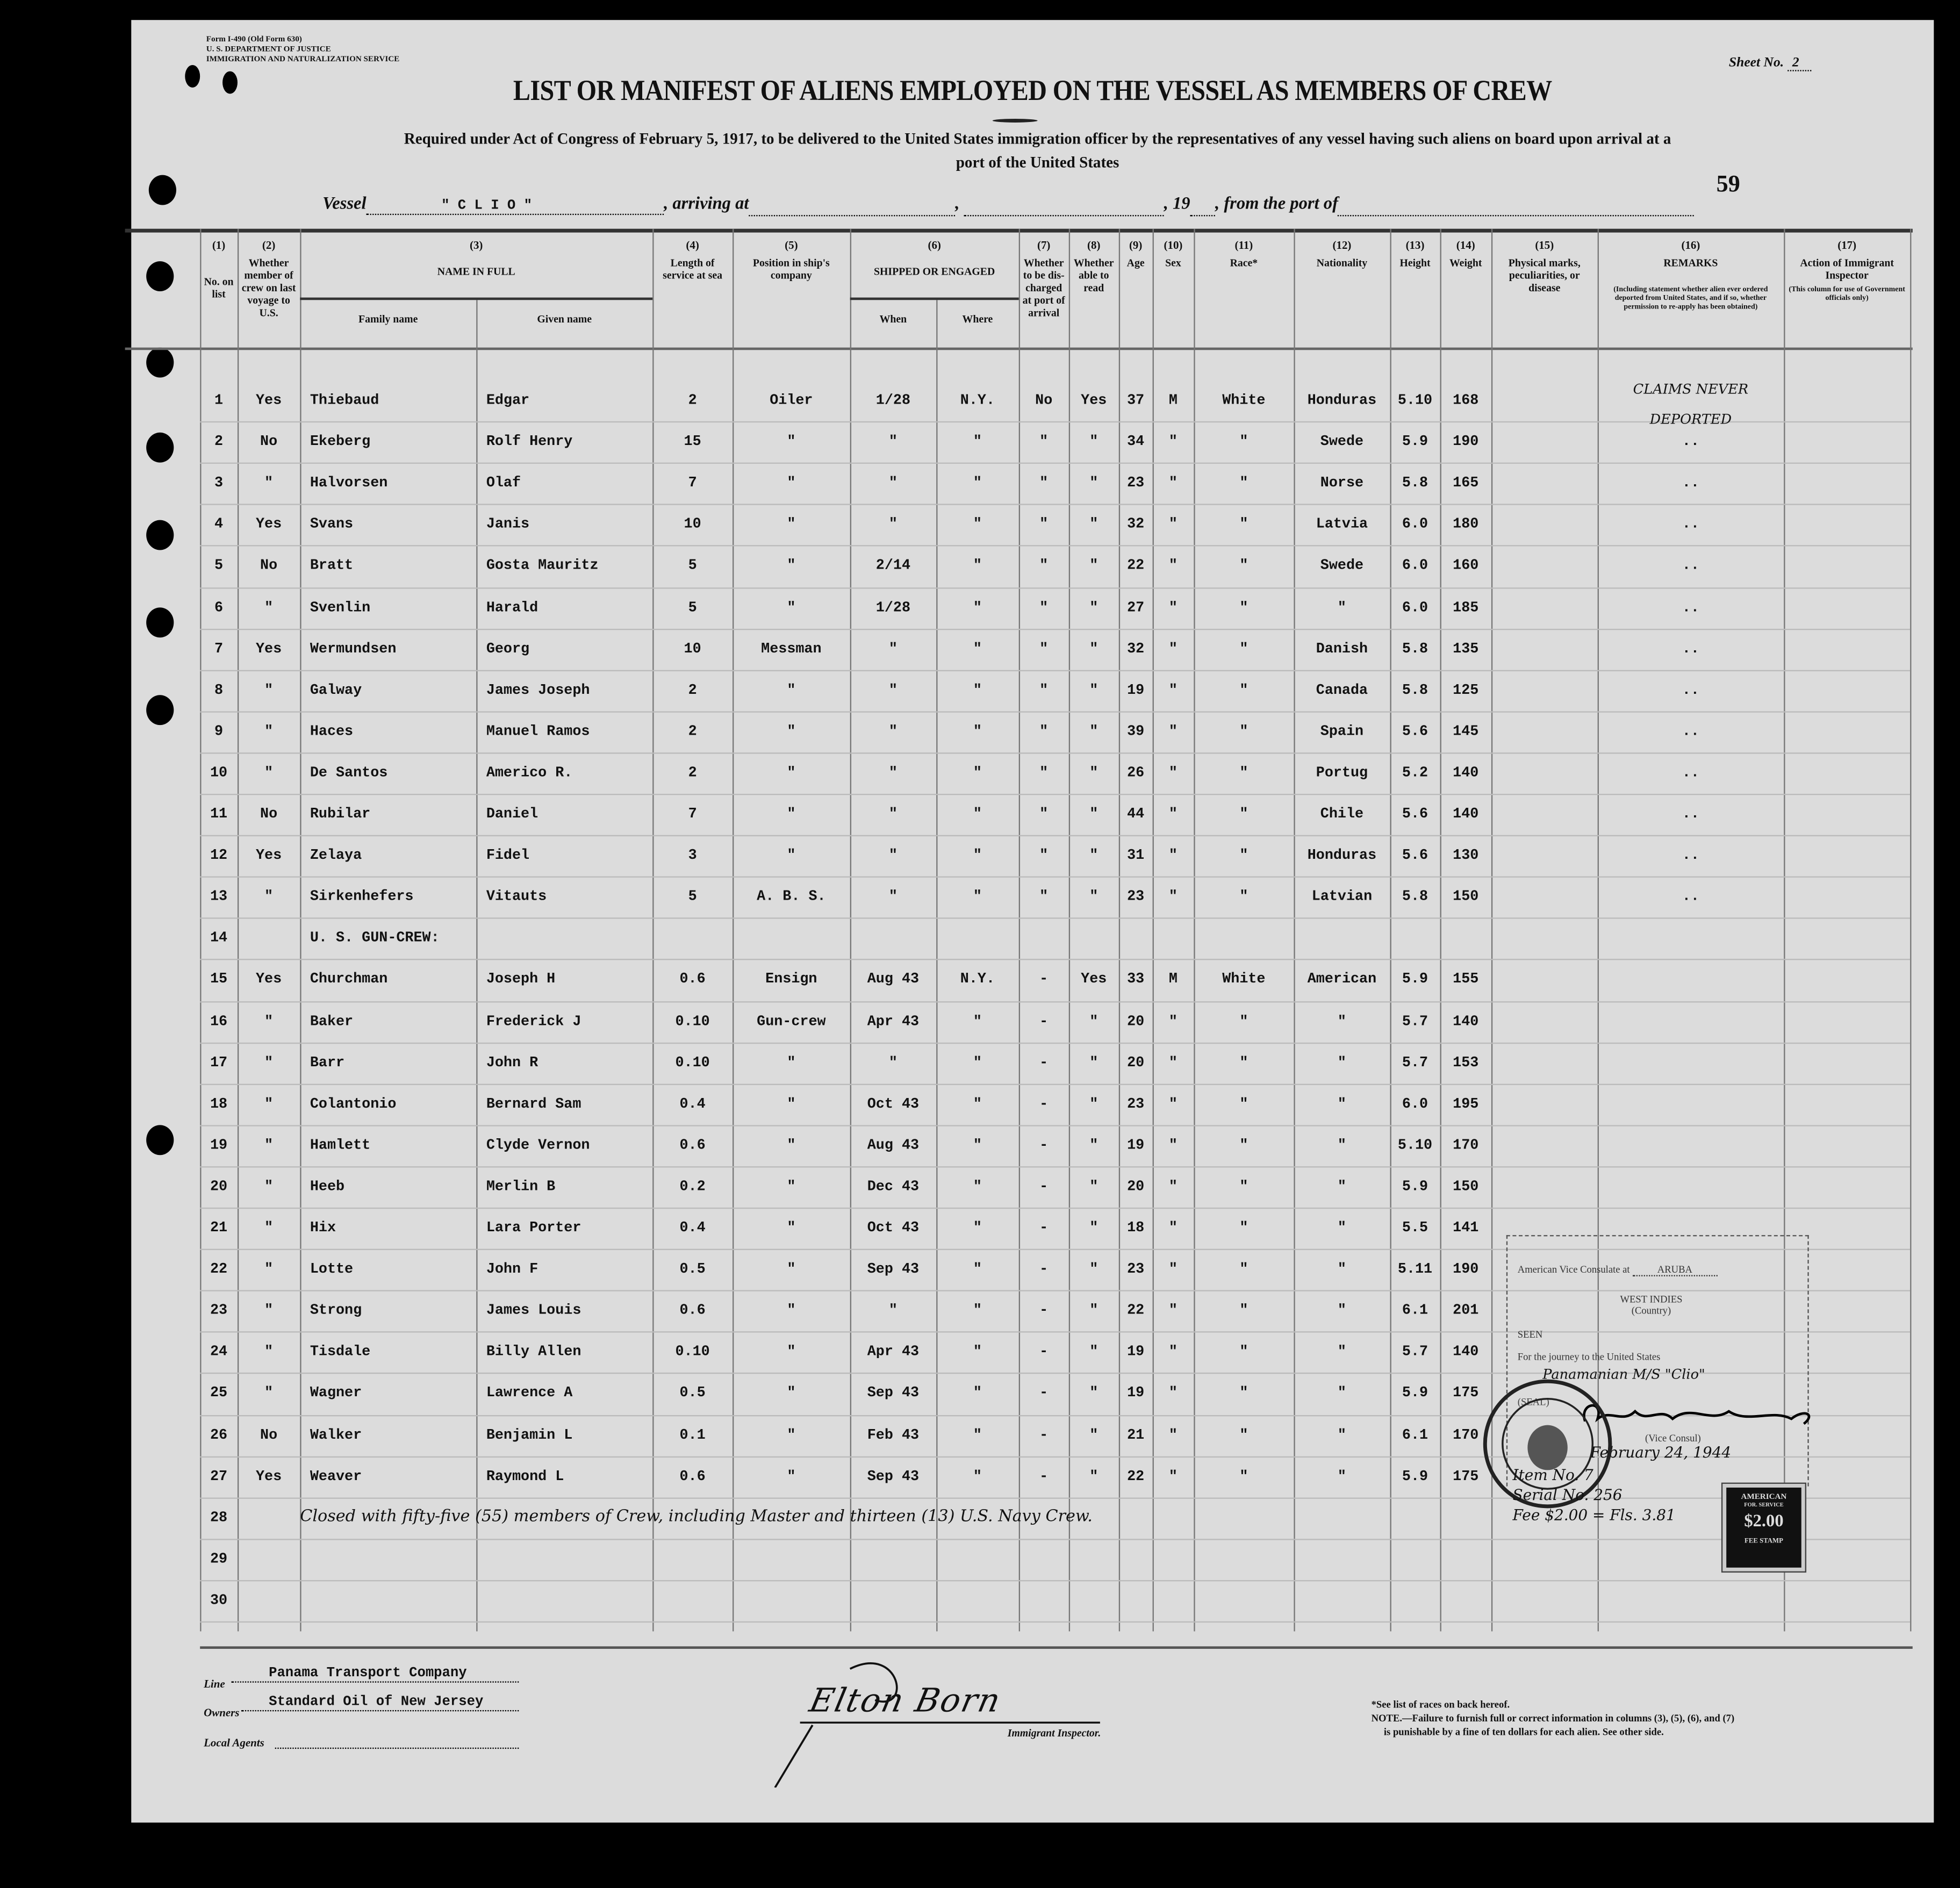  Describe the element at coordinates (935, 246) in the screenshot. I see `column-number-6: (6)` at that location.